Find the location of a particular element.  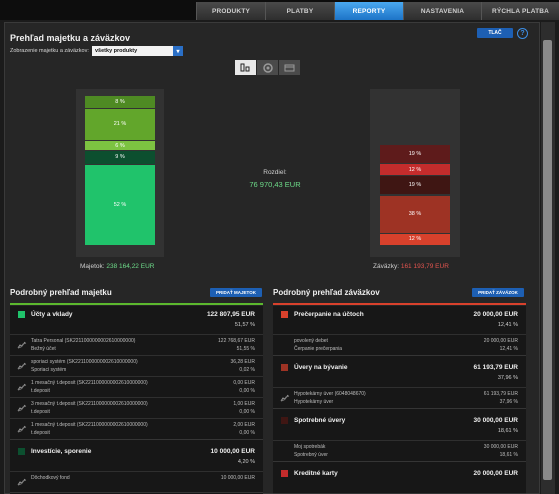

category-name: Spotrebné úvery is located at coordinates (320, 420).